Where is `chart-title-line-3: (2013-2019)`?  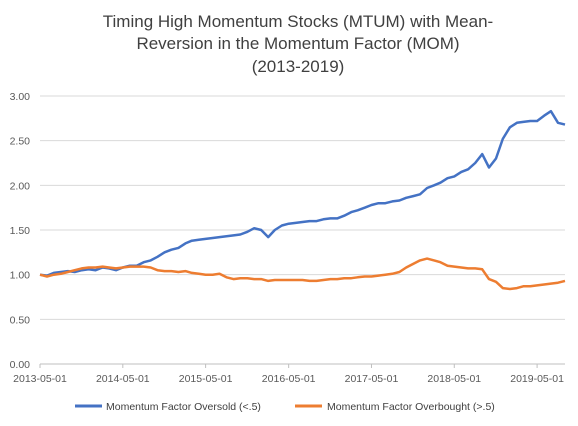 chart-title-line-3: (2013-2019) is located at coordinates (298, 66).